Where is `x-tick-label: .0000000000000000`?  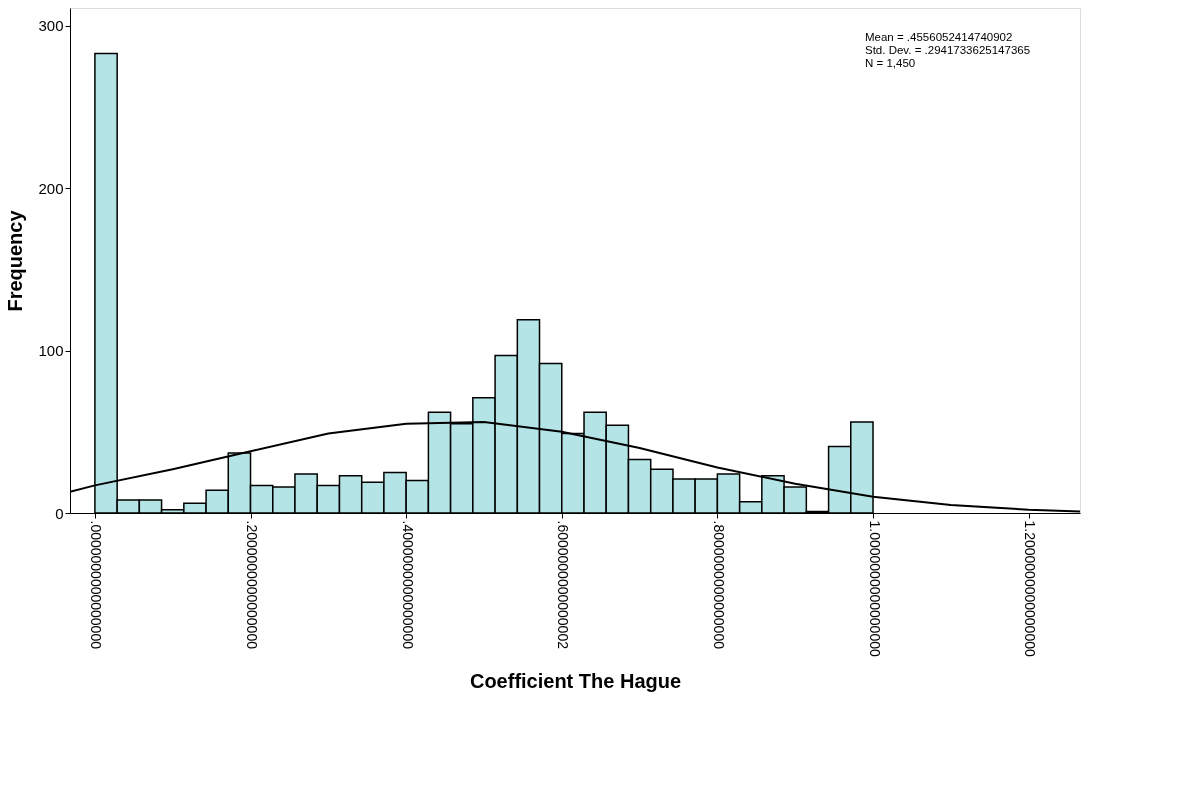
x-tick-label: .0000000000000000 is located at coordinates (96, 585).